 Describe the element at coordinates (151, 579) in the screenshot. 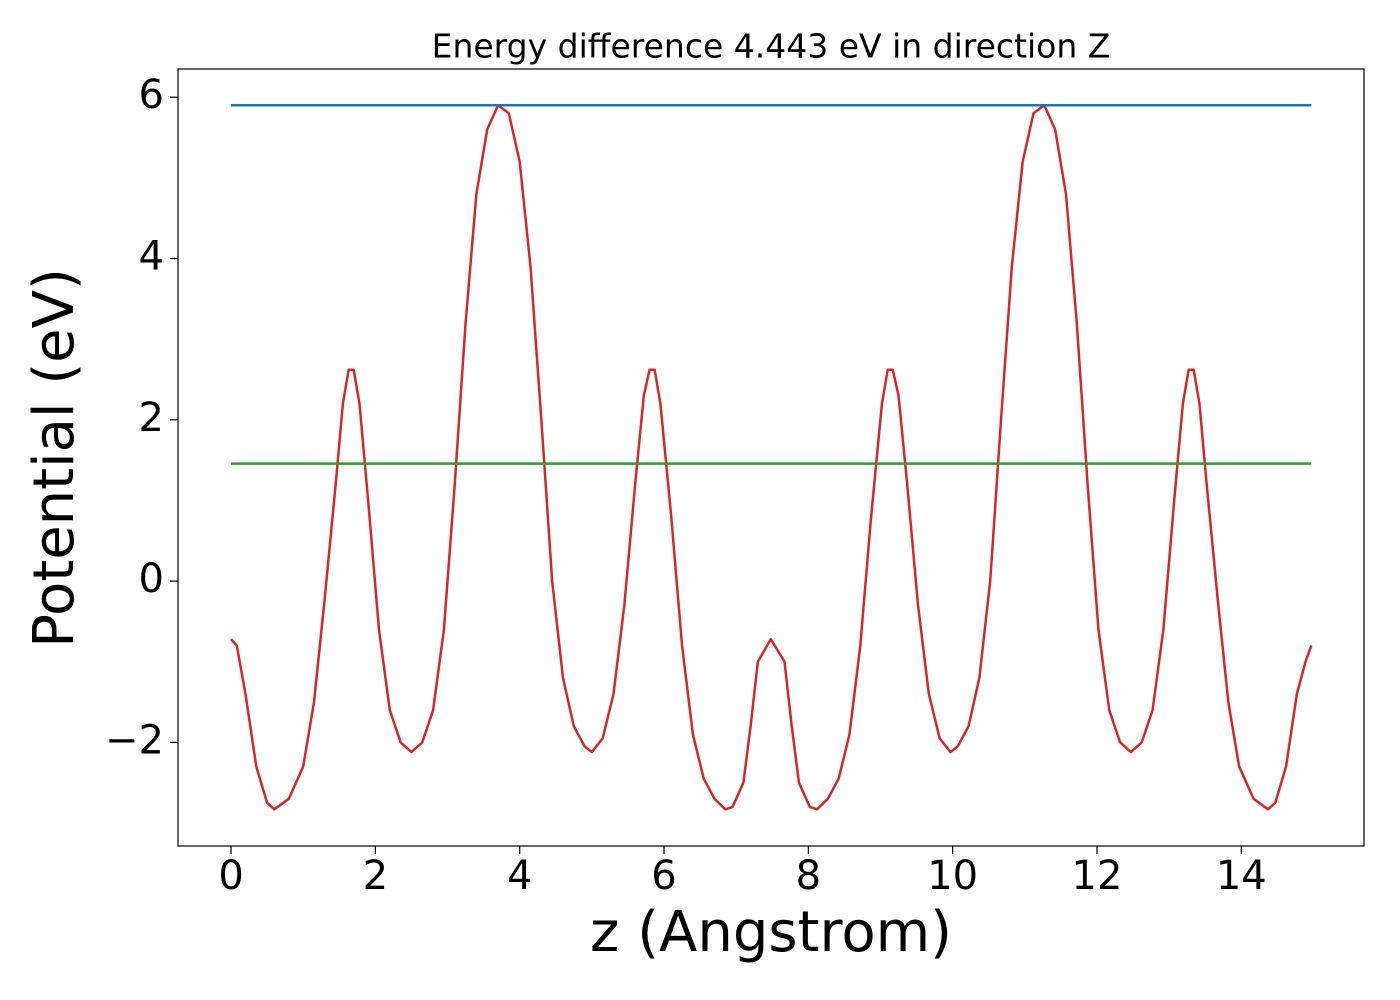

I see `y-tick-label: 0` at that location.